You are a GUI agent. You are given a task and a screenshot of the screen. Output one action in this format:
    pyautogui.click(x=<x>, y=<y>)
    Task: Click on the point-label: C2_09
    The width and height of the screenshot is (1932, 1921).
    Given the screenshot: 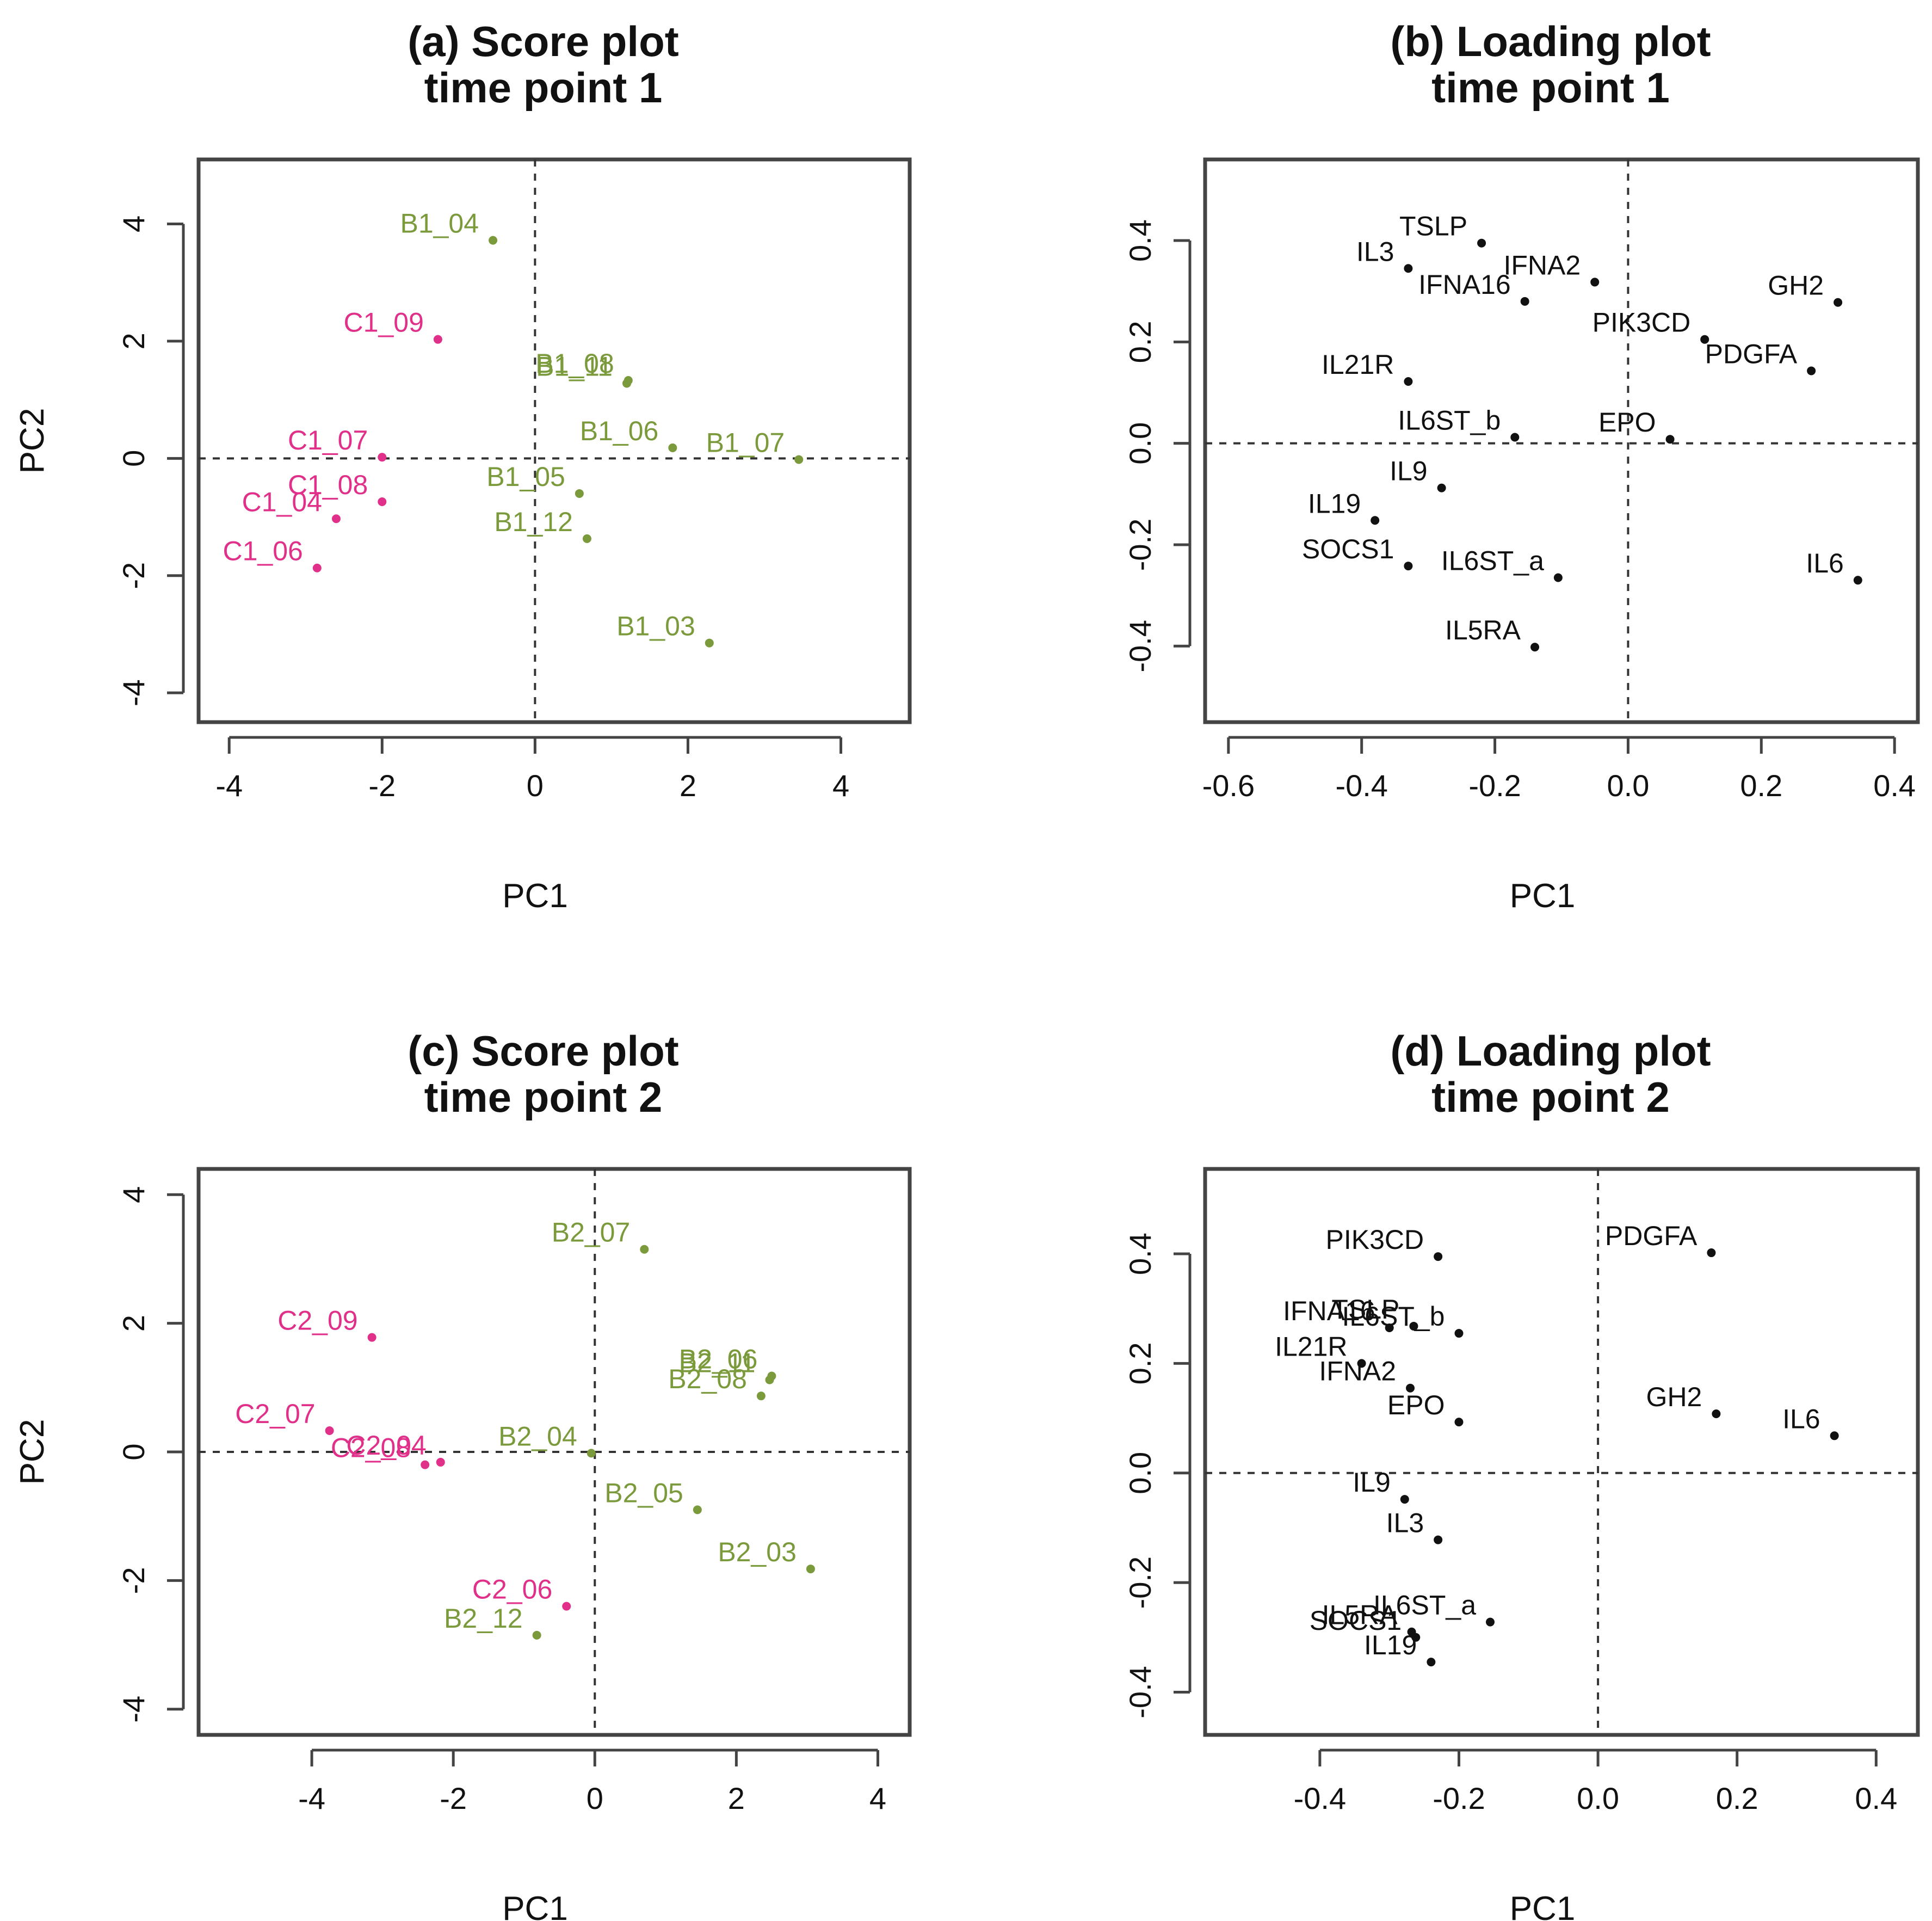 What is the action you would take?
    pyautogui.click(x=317, y=1321)
    